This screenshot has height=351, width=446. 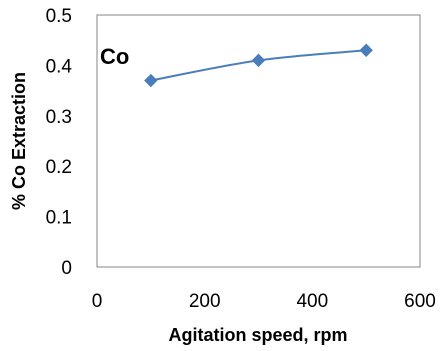 What do you see at coordinates (59, 16) in the screenshot?
I see `y-tick-label: 0.5` at bounding box center [59, 16].